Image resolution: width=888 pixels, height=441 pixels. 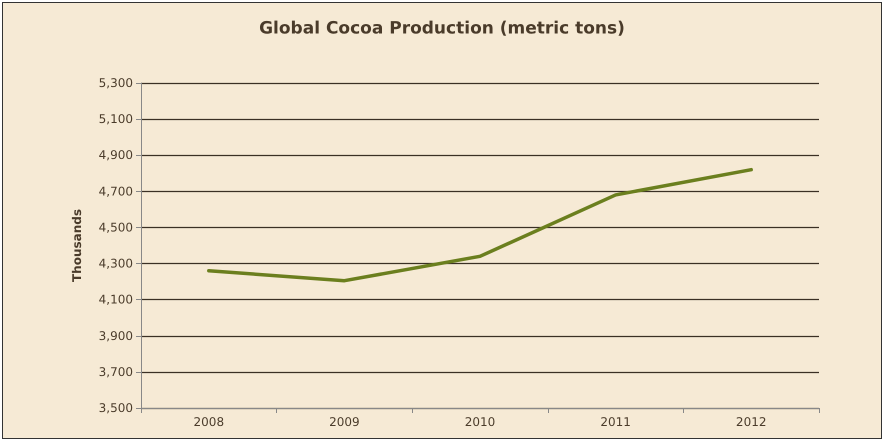 I want to click on y-axis-title: Thousands, so click(x=77, y=245).